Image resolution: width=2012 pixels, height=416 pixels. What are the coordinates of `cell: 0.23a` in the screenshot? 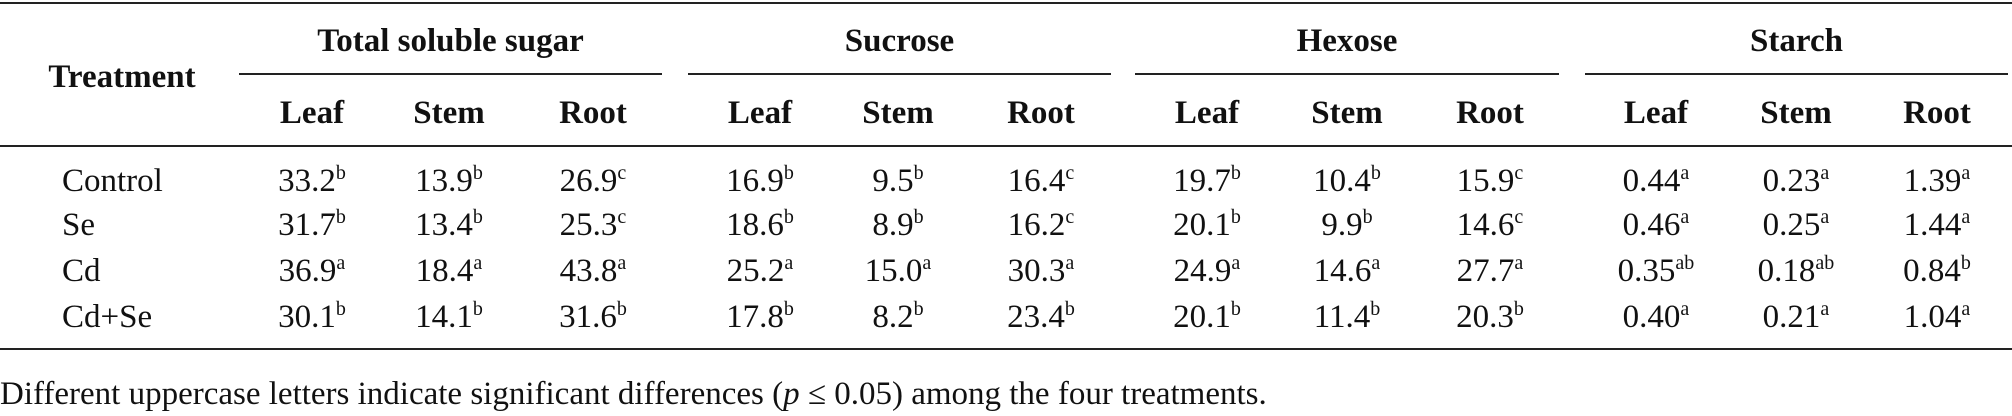 It's located at (1796, 180).